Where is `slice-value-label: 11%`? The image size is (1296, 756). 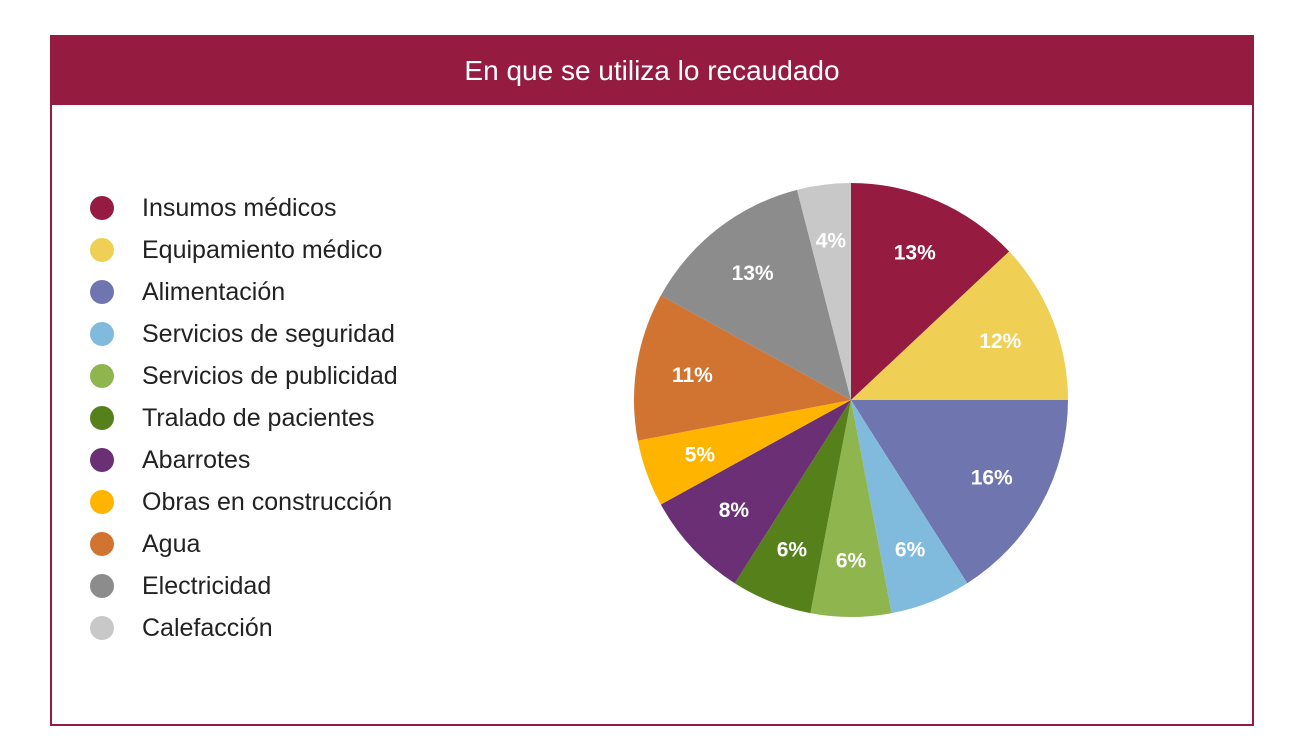
slice-value-label: 11% is located at coordinates (692, 375).